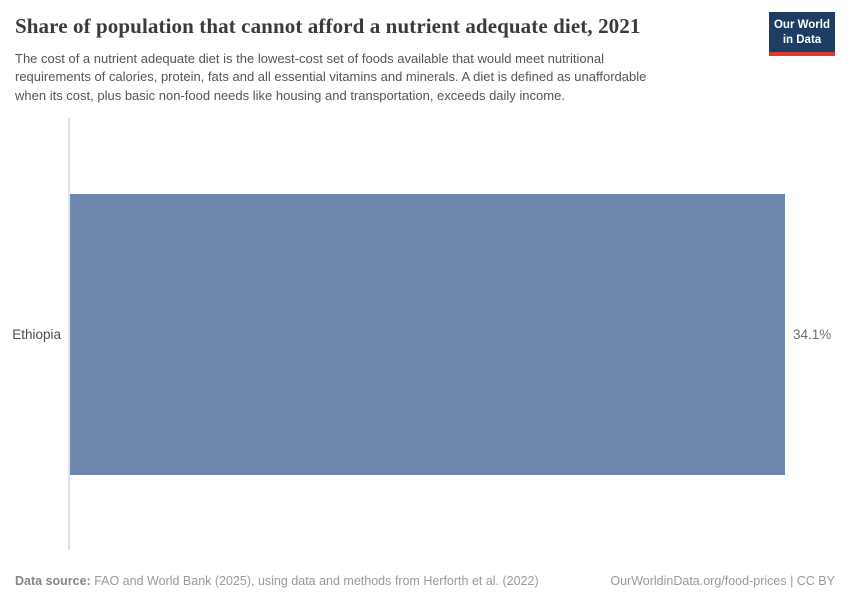  I want to click on value-label-ethiopia: 34.1%, so click(812, 334).